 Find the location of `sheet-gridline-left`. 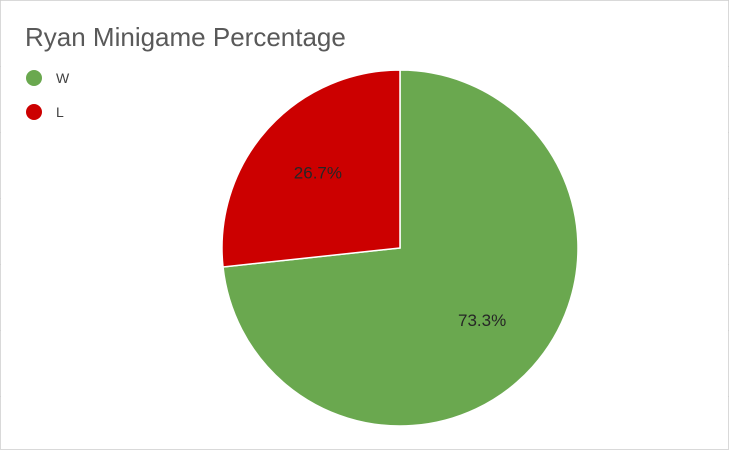

sheet-gridline-left is located at coordinates (0, 225).